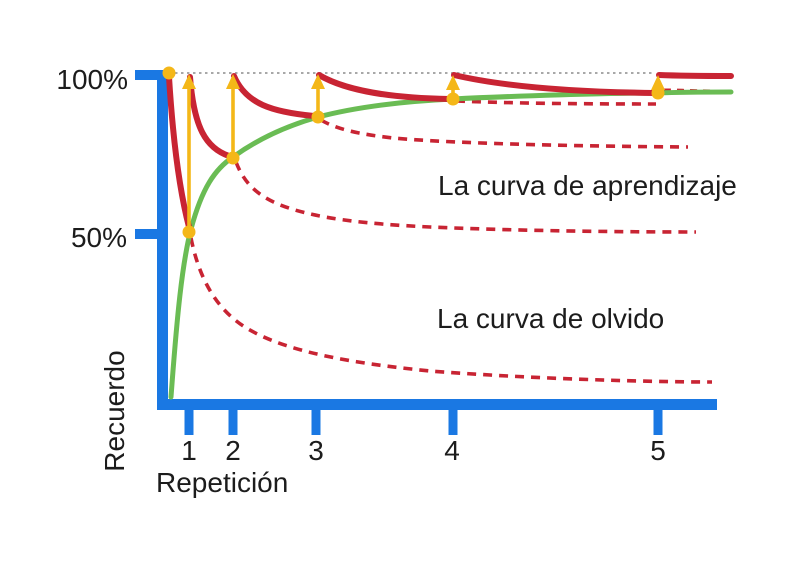  Describe the element at coordinates (318, 81) in the screenshot. I see `review-arrow-3-head` at that location.